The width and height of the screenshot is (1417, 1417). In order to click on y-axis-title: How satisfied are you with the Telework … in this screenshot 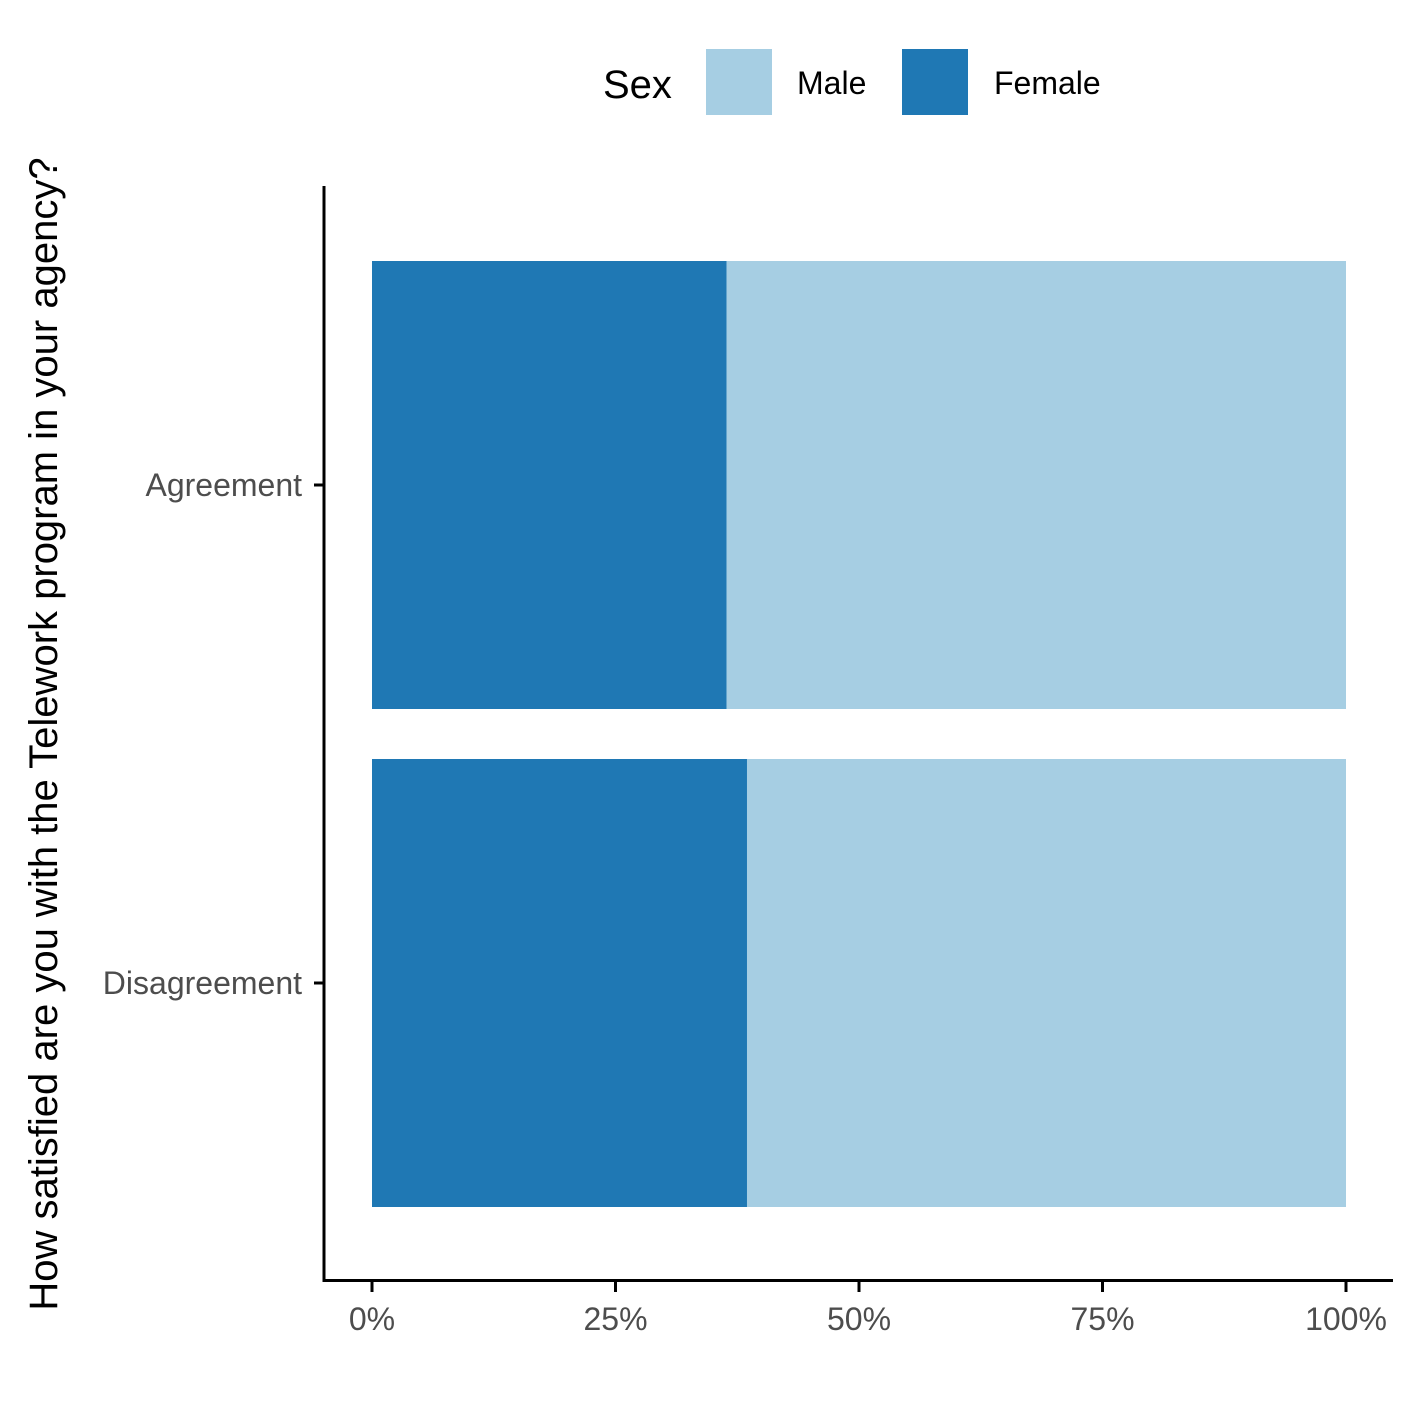, I will do `click(44, 733)`.